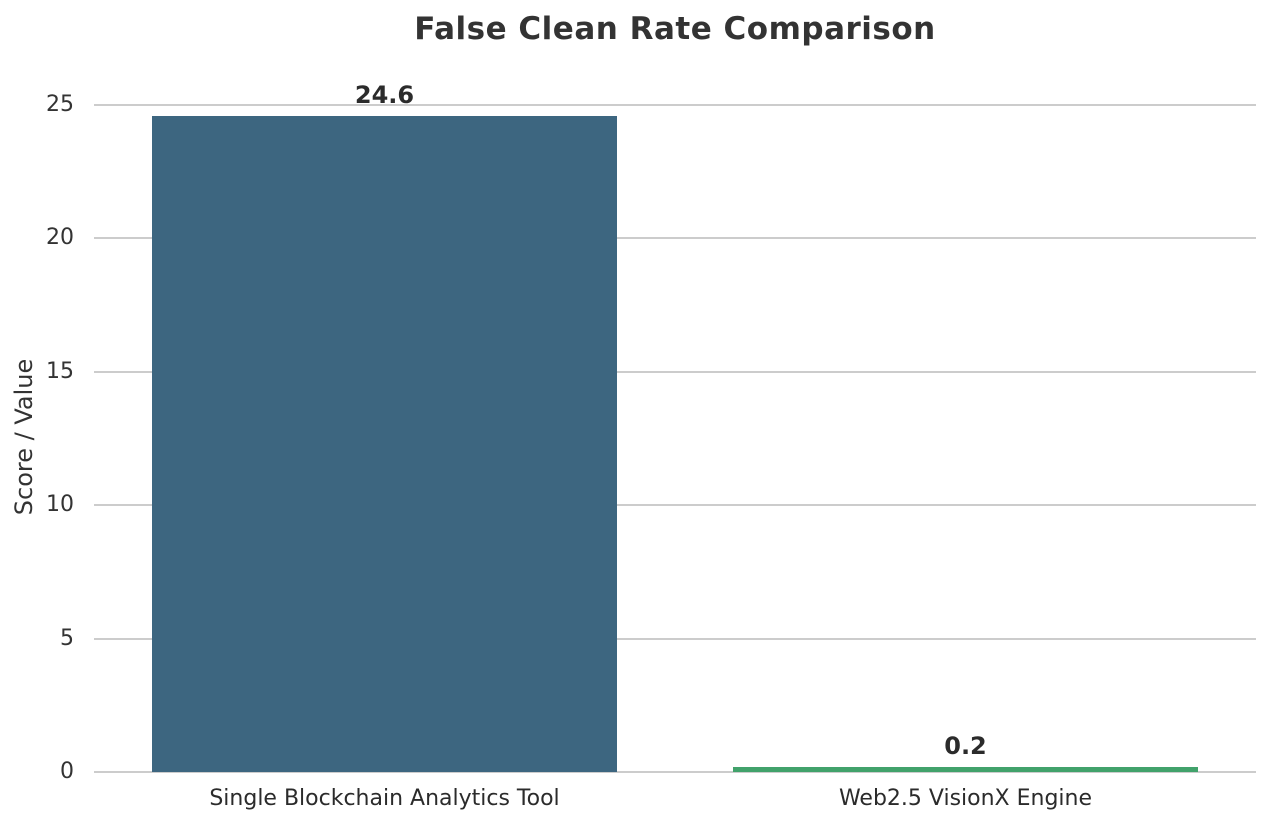 This screenshot has width=1271, height=833. Describe the element at coordinates (384, 798) in the screenshot. I see `x-category-label: Single Blockchain Analytics Tool` at that location.